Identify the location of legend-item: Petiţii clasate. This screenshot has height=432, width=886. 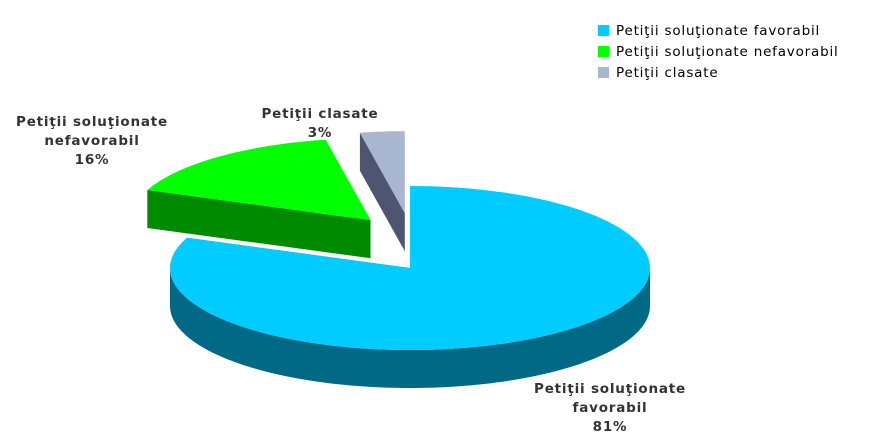
(718, 72).